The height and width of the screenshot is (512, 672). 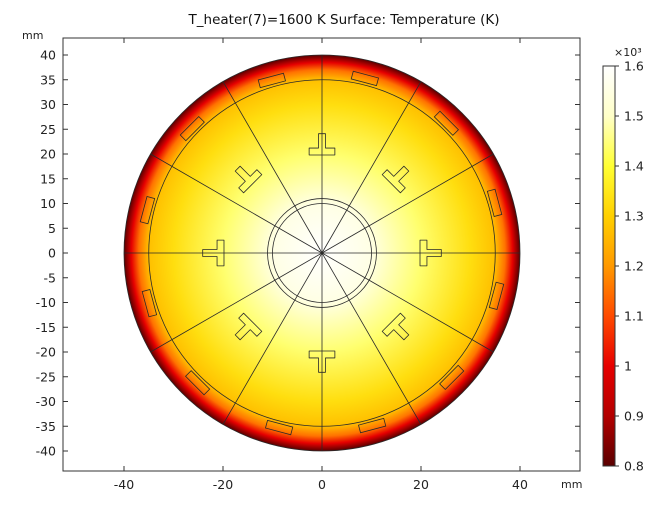 I want to click on y-tick-label: -10, so click(x=46, y=302).